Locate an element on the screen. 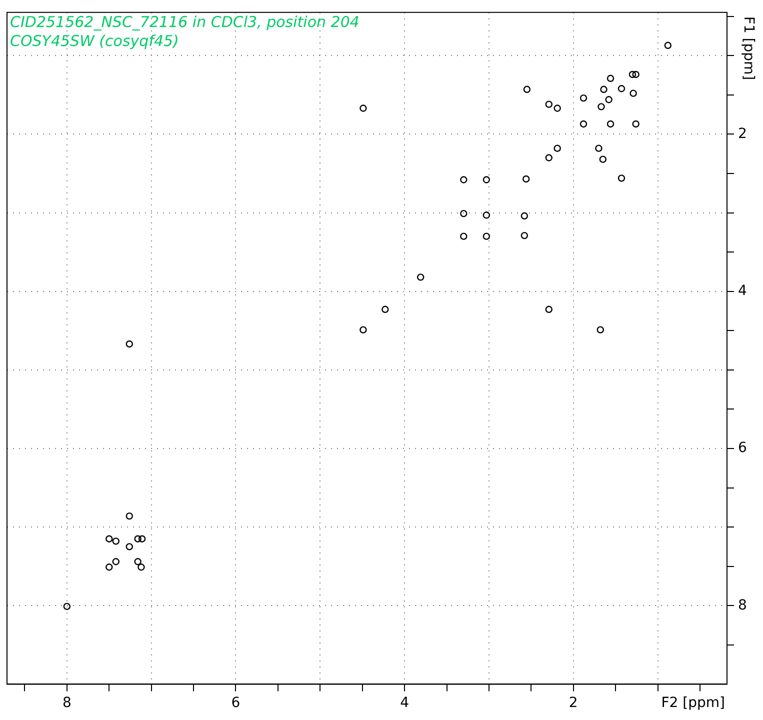 The image size is (763, 720). y-tick-label: 2 is located at coordinates (742, 134).